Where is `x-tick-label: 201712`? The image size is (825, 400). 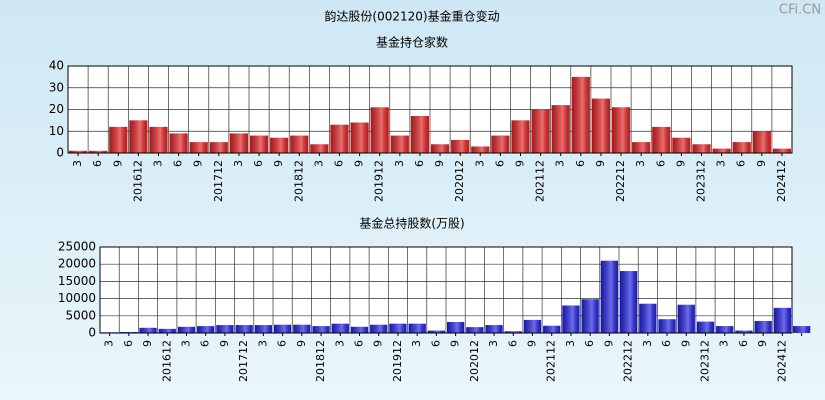
x-tick-label: 201712 is located at coordinates (243, 361).